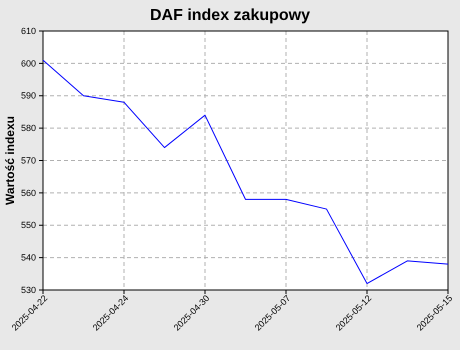 The height and width of the screenshot is (350, 460). I want to click on chart-title: DAF index zakupowy, so click(230, 15).